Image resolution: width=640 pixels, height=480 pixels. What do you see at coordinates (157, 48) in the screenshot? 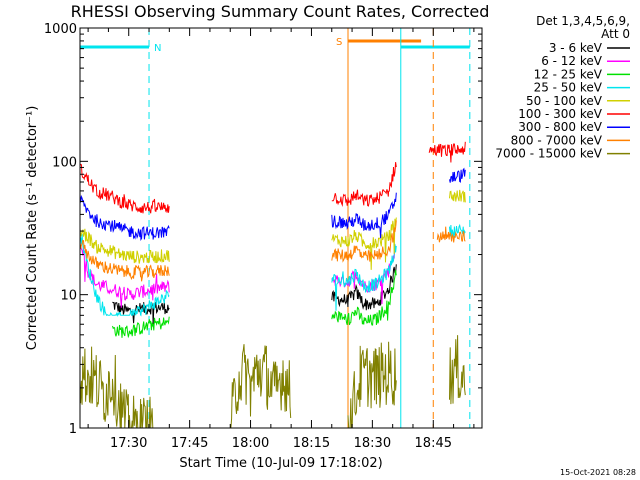
I see `flag-label: N` at bounding box center [157, 48].